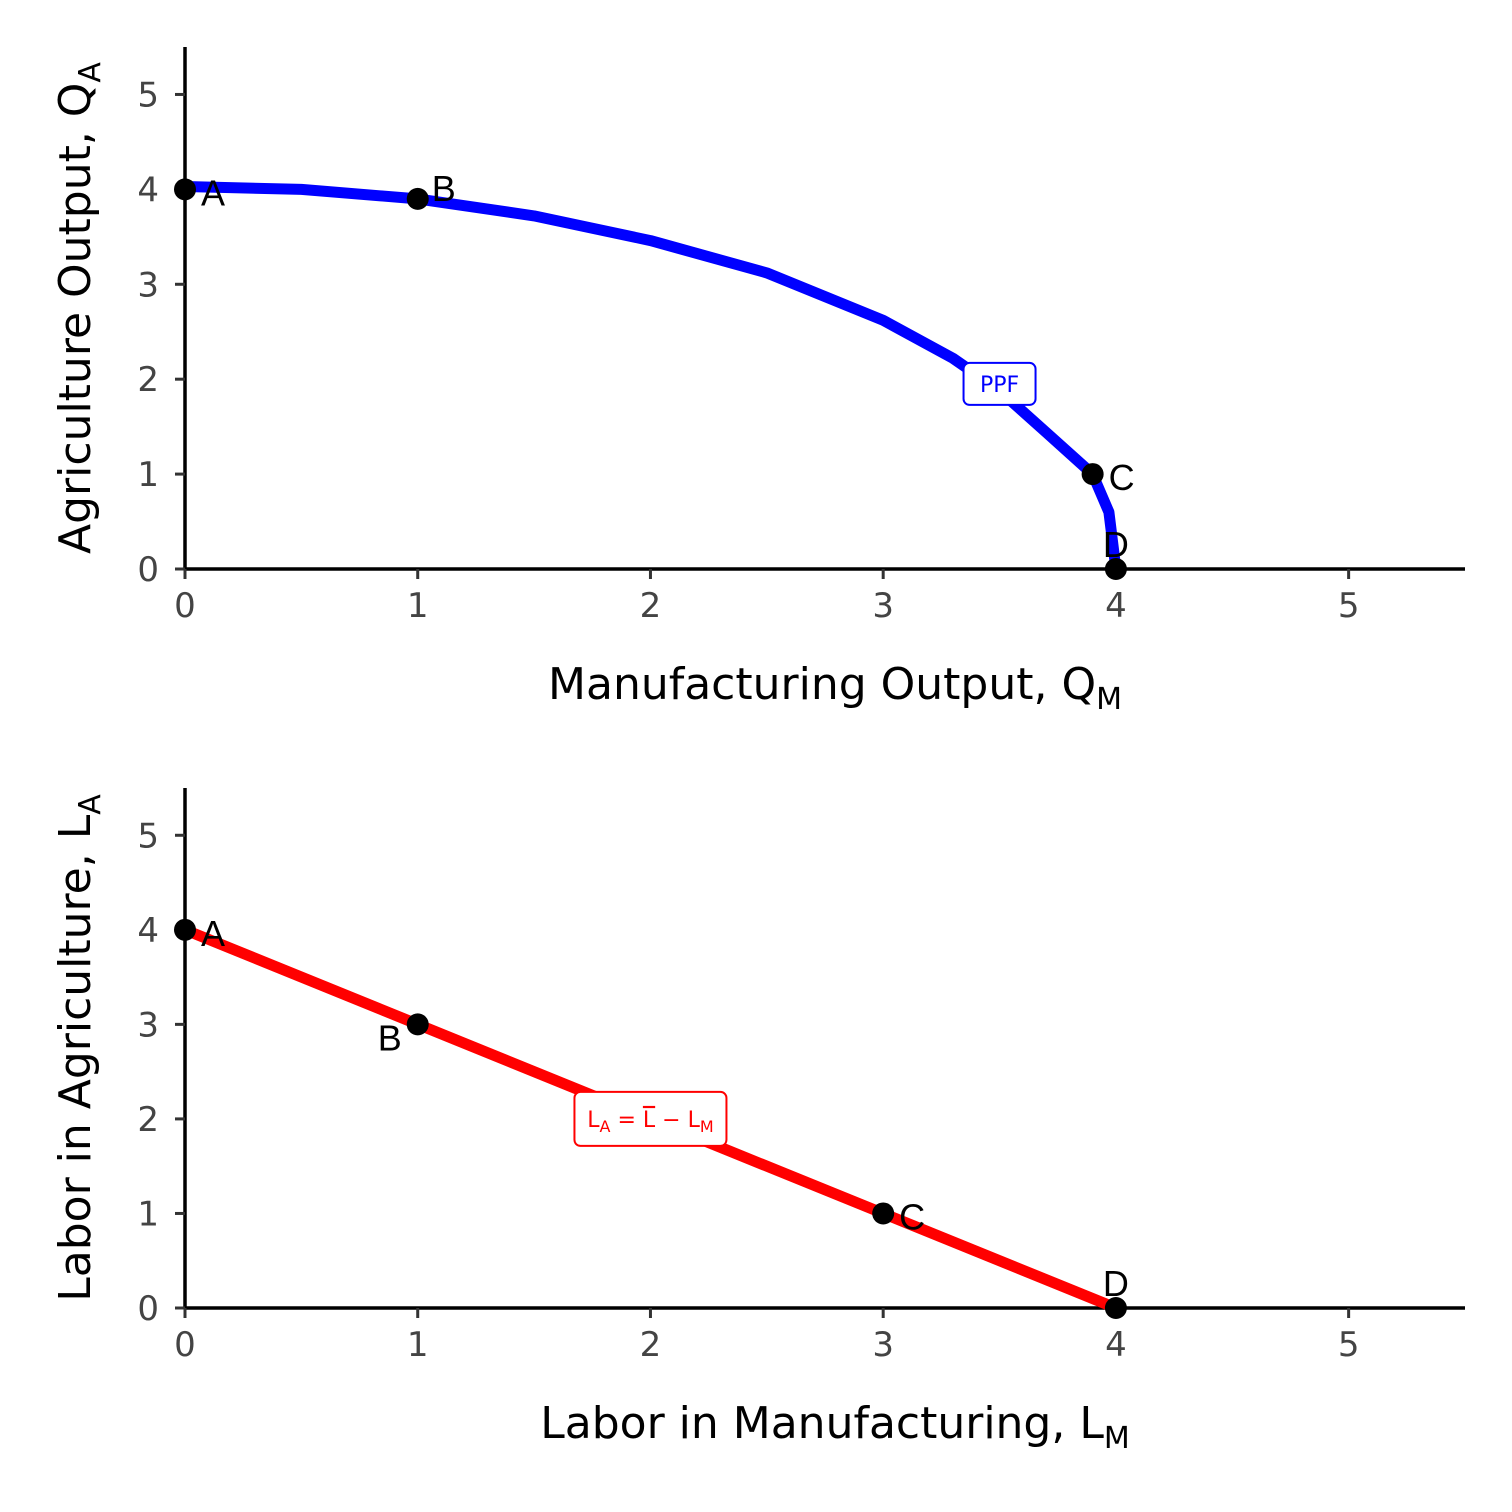 The height and width of the screenshot is (1512, 1512). I want to click on y-axis-title: Labor in Agriculture, LA, so click(79, 1048).